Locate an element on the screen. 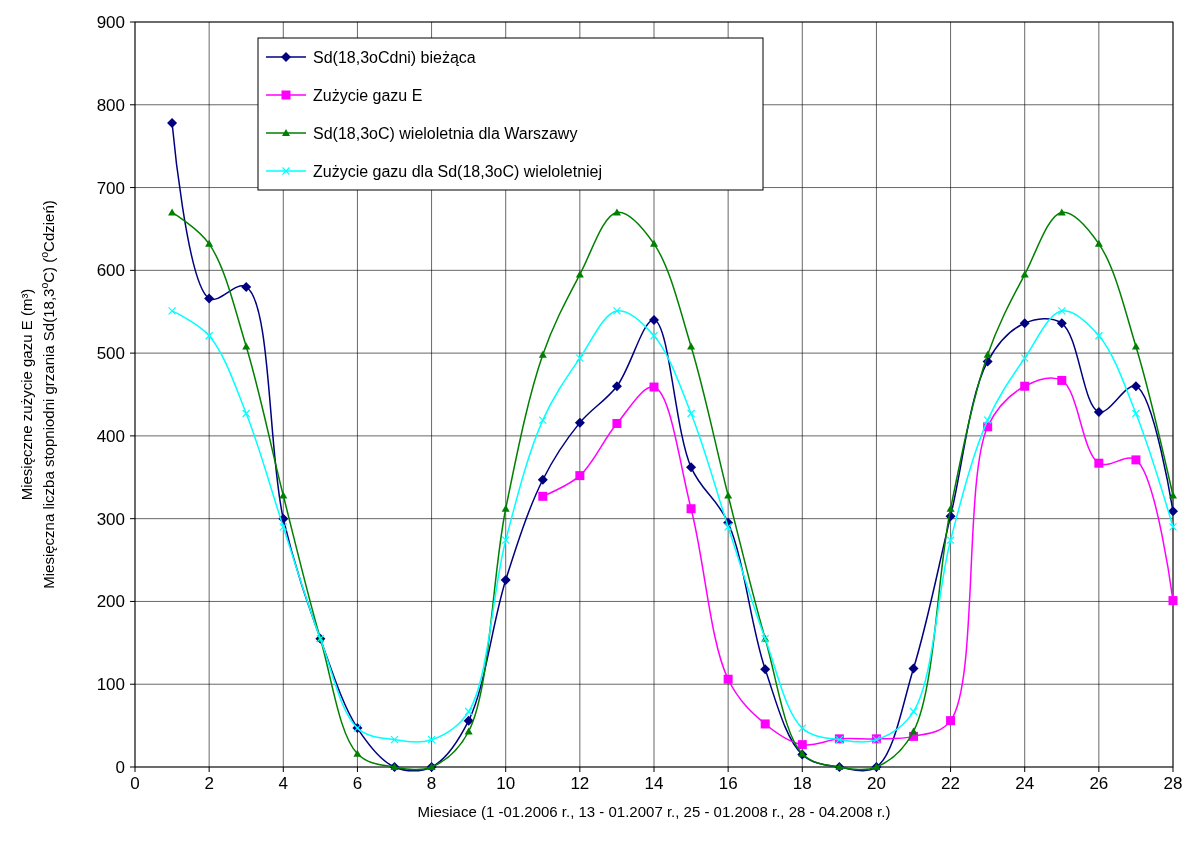  y-tick-label: 900 is located at coordinates (110, 22).